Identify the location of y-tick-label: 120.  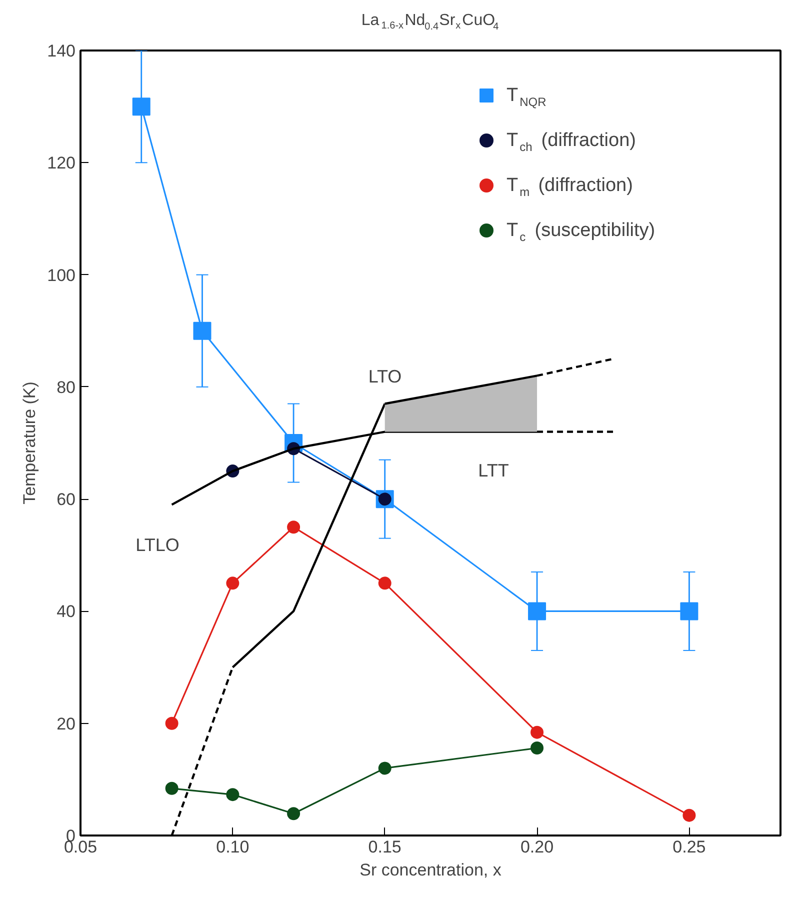
(61, 163).